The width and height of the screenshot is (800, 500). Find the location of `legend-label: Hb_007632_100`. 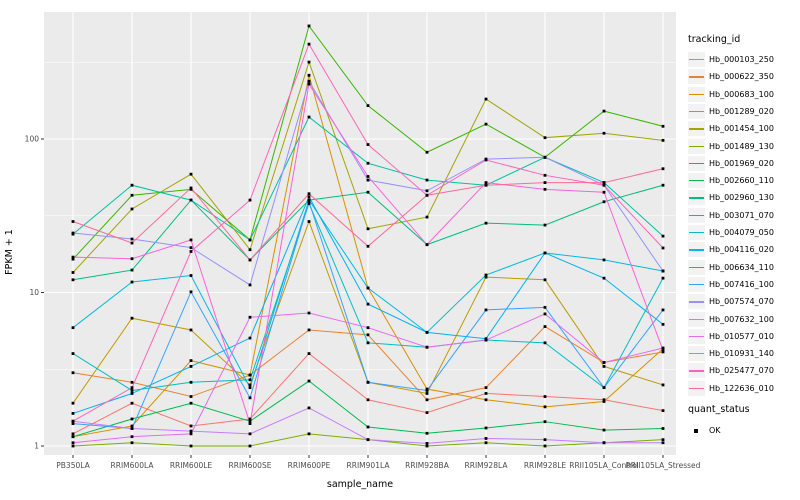

legend-label: Hb_007632_100 is located at coordinates (741, 319).